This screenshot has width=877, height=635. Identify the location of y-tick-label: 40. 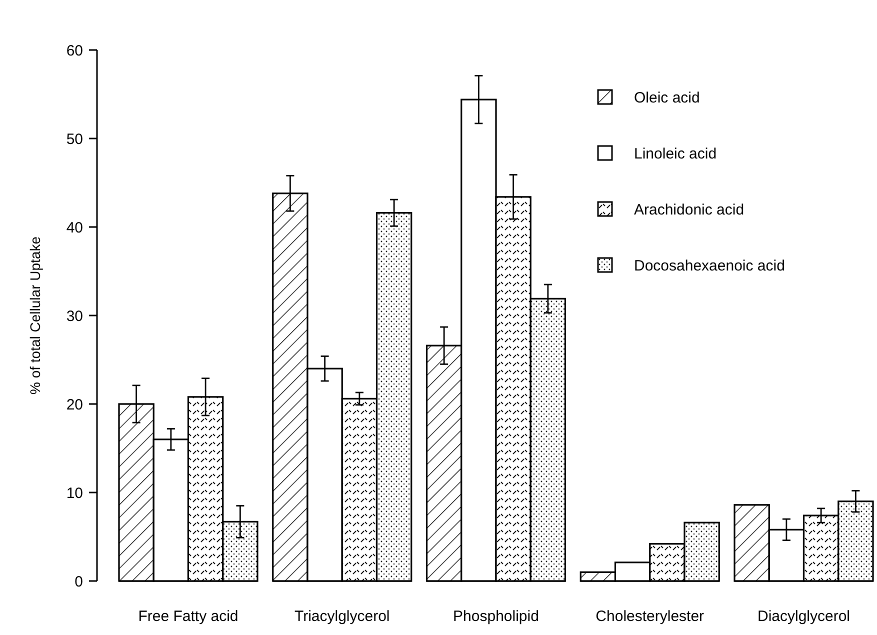
(74, 227).